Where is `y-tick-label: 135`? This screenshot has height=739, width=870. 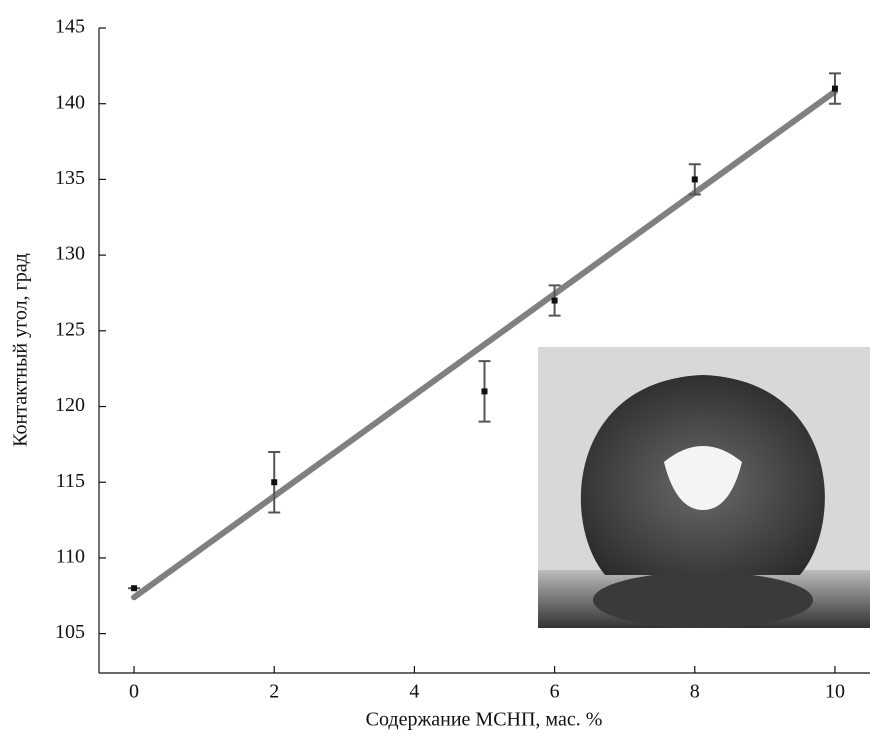 y-tick-label: 135 is located at coordinates (70, 178).